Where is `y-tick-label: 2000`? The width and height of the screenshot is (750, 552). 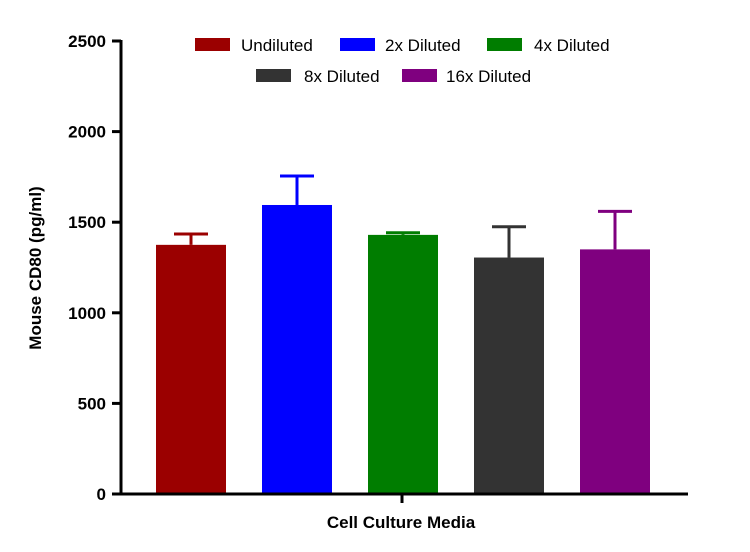
y-tick-label: 2000 is located at coordinates (87, 132).